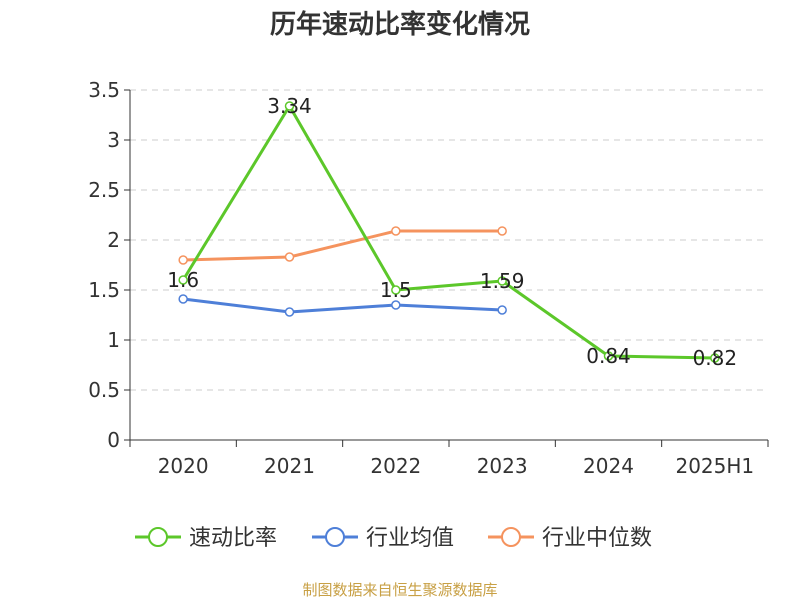  Describe the element at coordinates (289, 466) in the screenshot. I see `x-tick-label: 2021` at that location.